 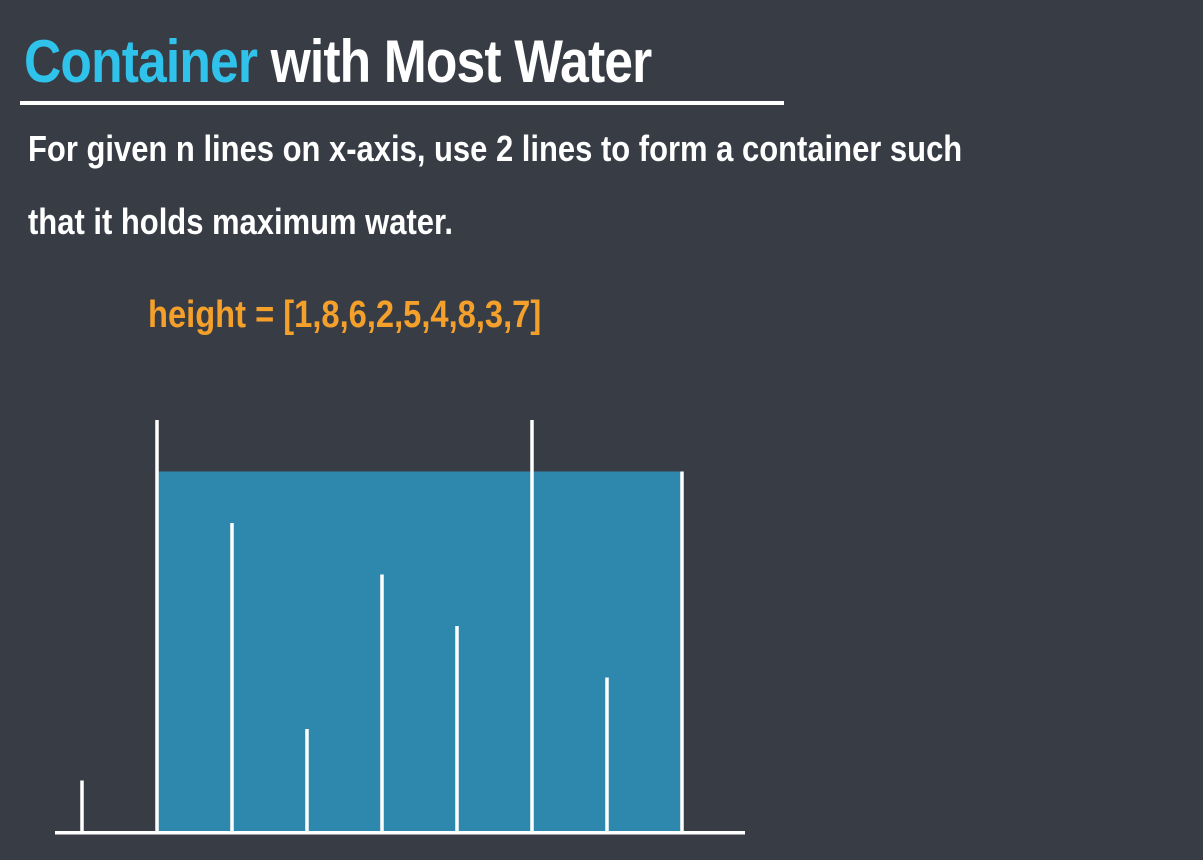 I want to click on title-underline, so click(x=402, y=103).